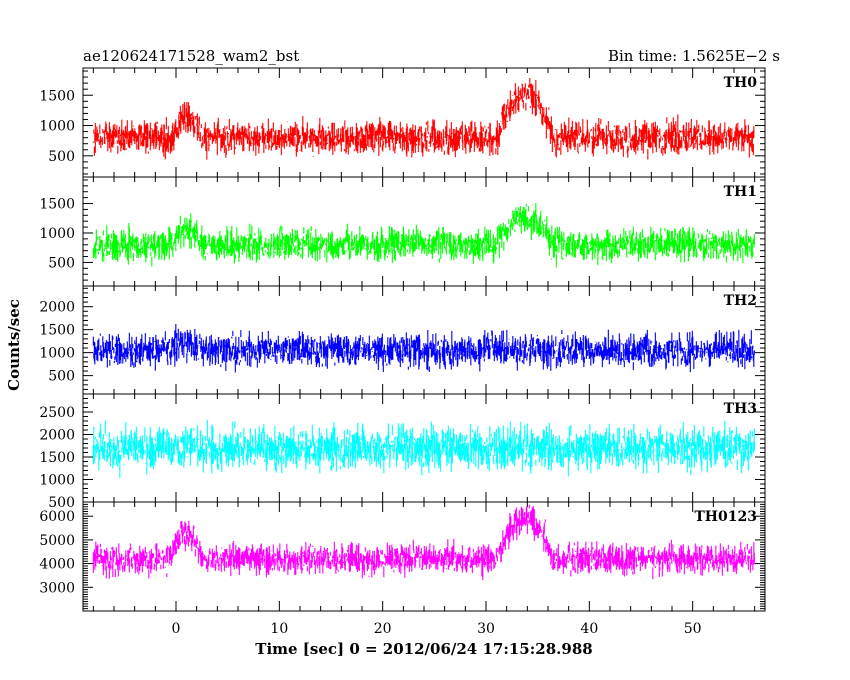  I want to click on x-tick-label: 30, so click(486, 629).